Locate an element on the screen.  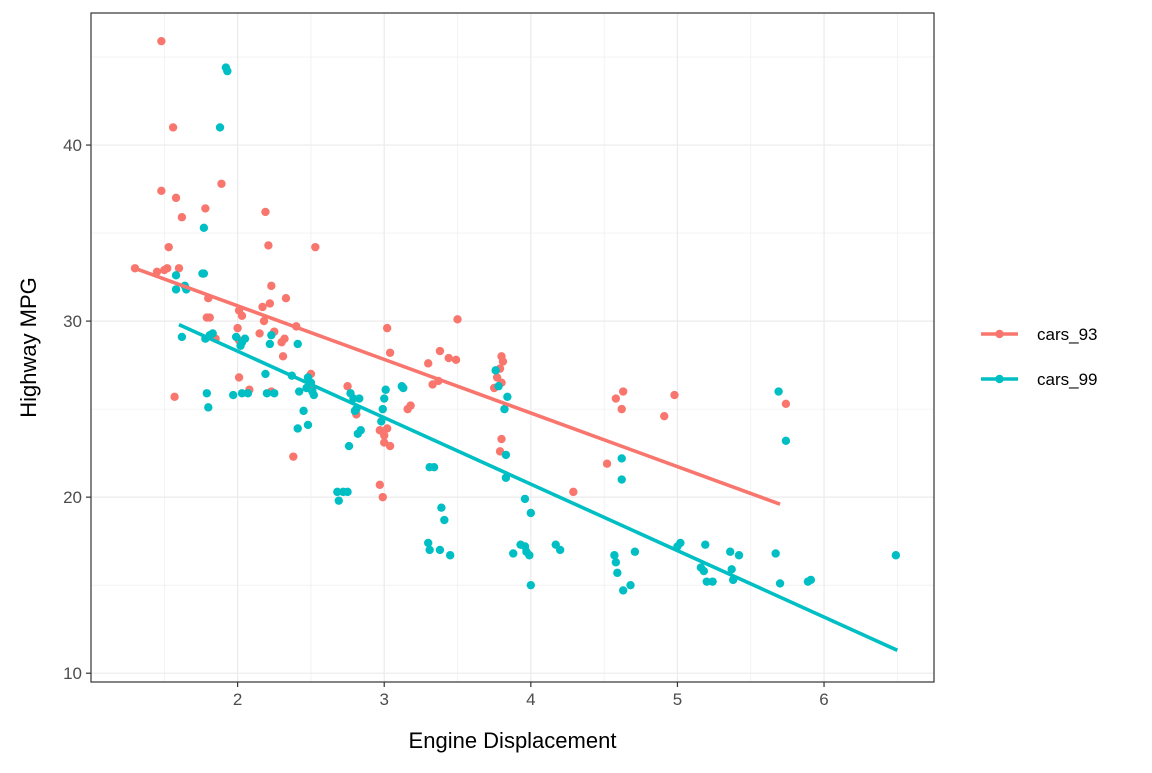
legend-item-cars_99: cars_99 is located at coordinates (1039, 379).